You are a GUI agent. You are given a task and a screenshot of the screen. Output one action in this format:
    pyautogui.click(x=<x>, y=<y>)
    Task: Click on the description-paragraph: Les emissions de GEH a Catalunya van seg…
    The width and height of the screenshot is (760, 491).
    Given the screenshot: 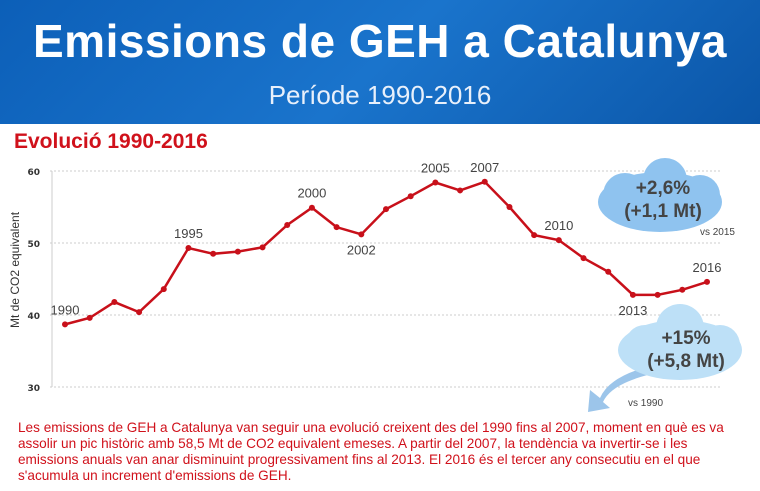 What is the action you would take?
    pyautogui.click(x=371, y=451)
    